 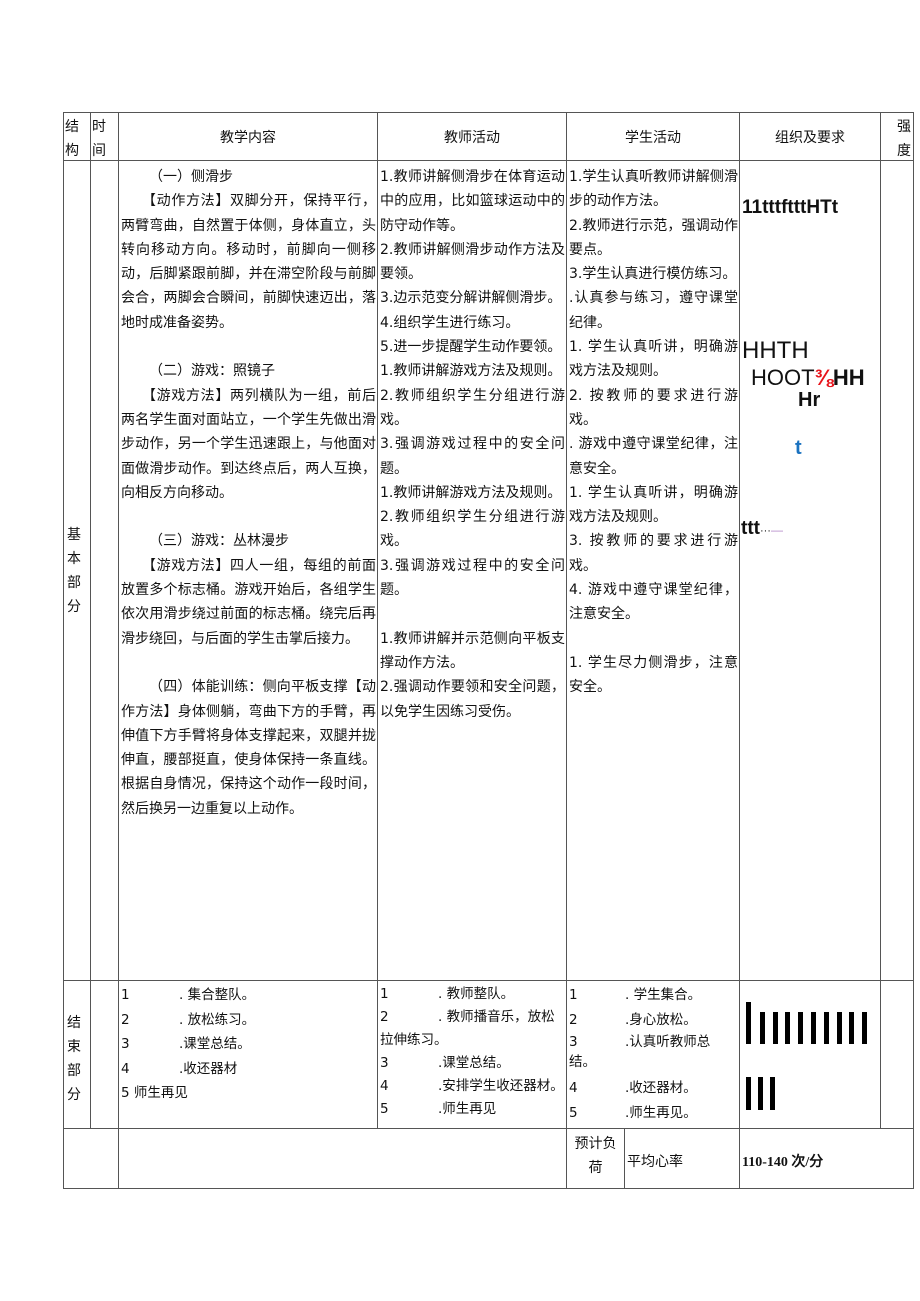 I want to click on ending-teacher-item: 2. 教师播音乐，放松拉伸练习。, so click(x=467, y=1028).